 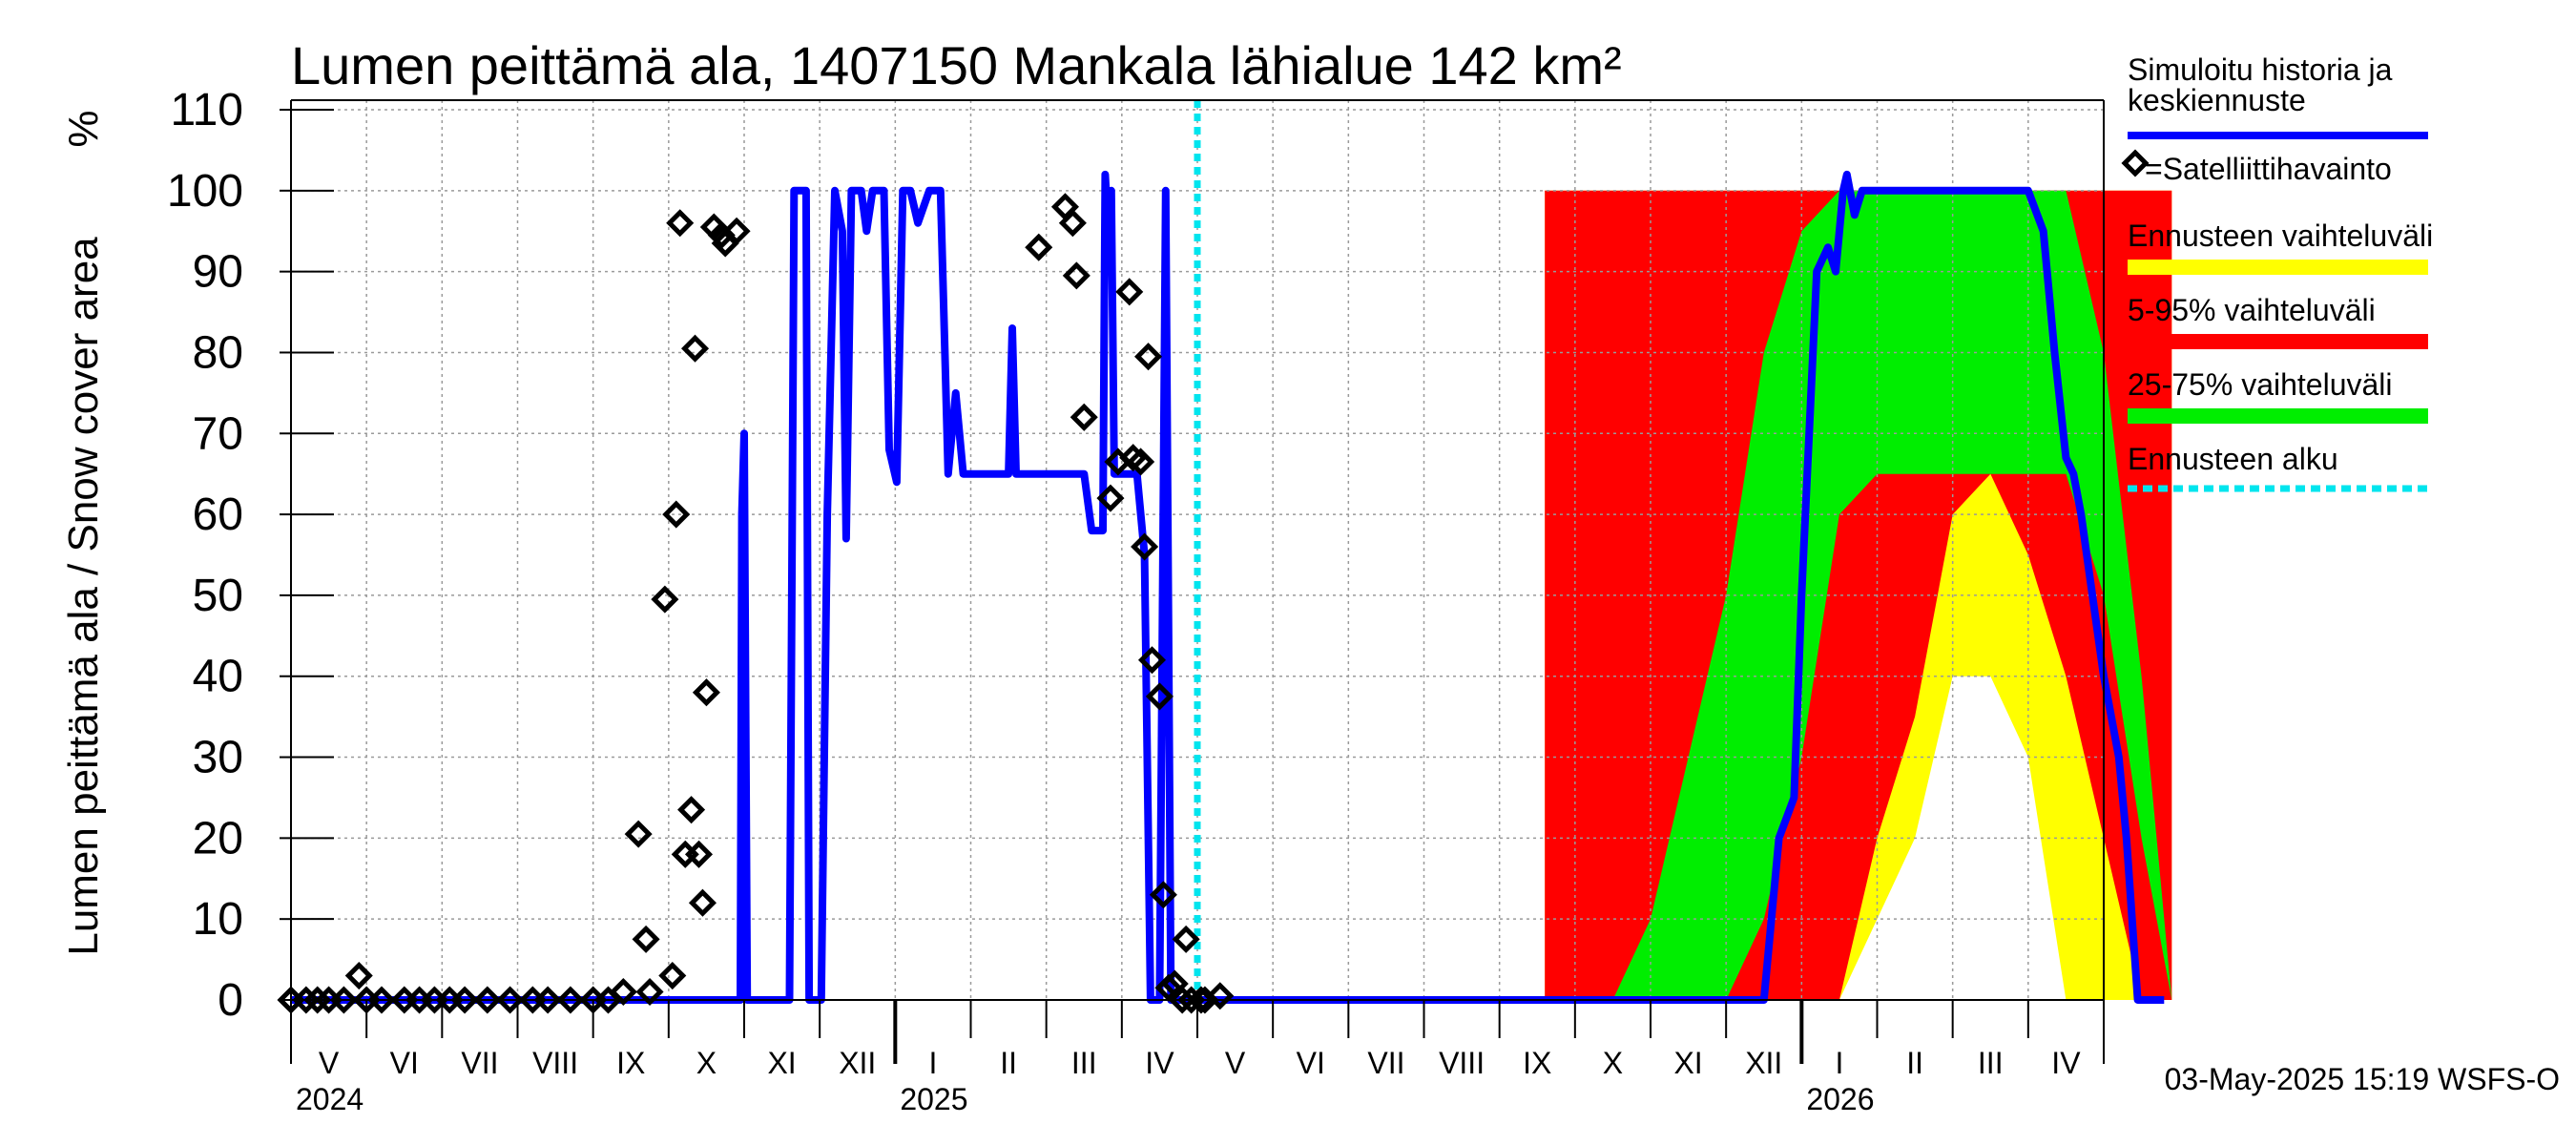 I want to click on y-tick-label: 110, so click(x=206, y=110).